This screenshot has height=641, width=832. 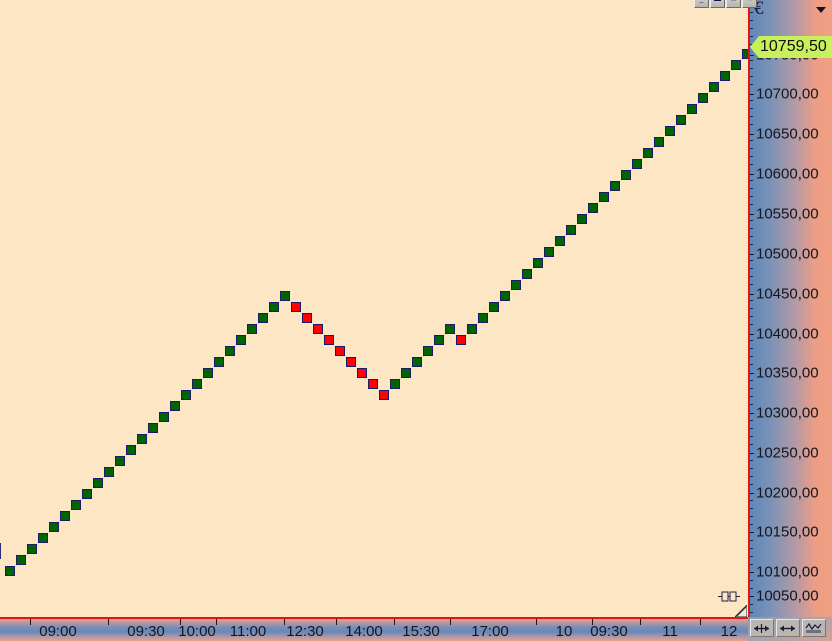 What do you see at coordinates (787, 373) in the screenshot?
I see `price-axis-label: 10350,00` at bounding box center [787, 373].